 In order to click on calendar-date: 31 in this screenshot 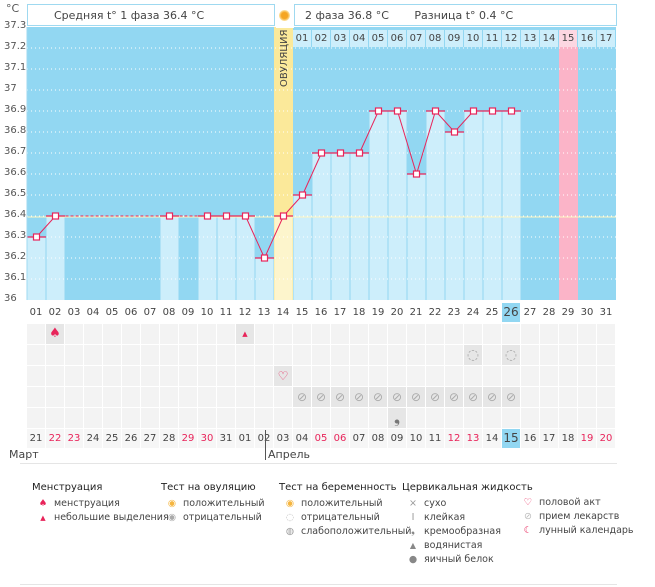, I will do `click(226, 438)`.